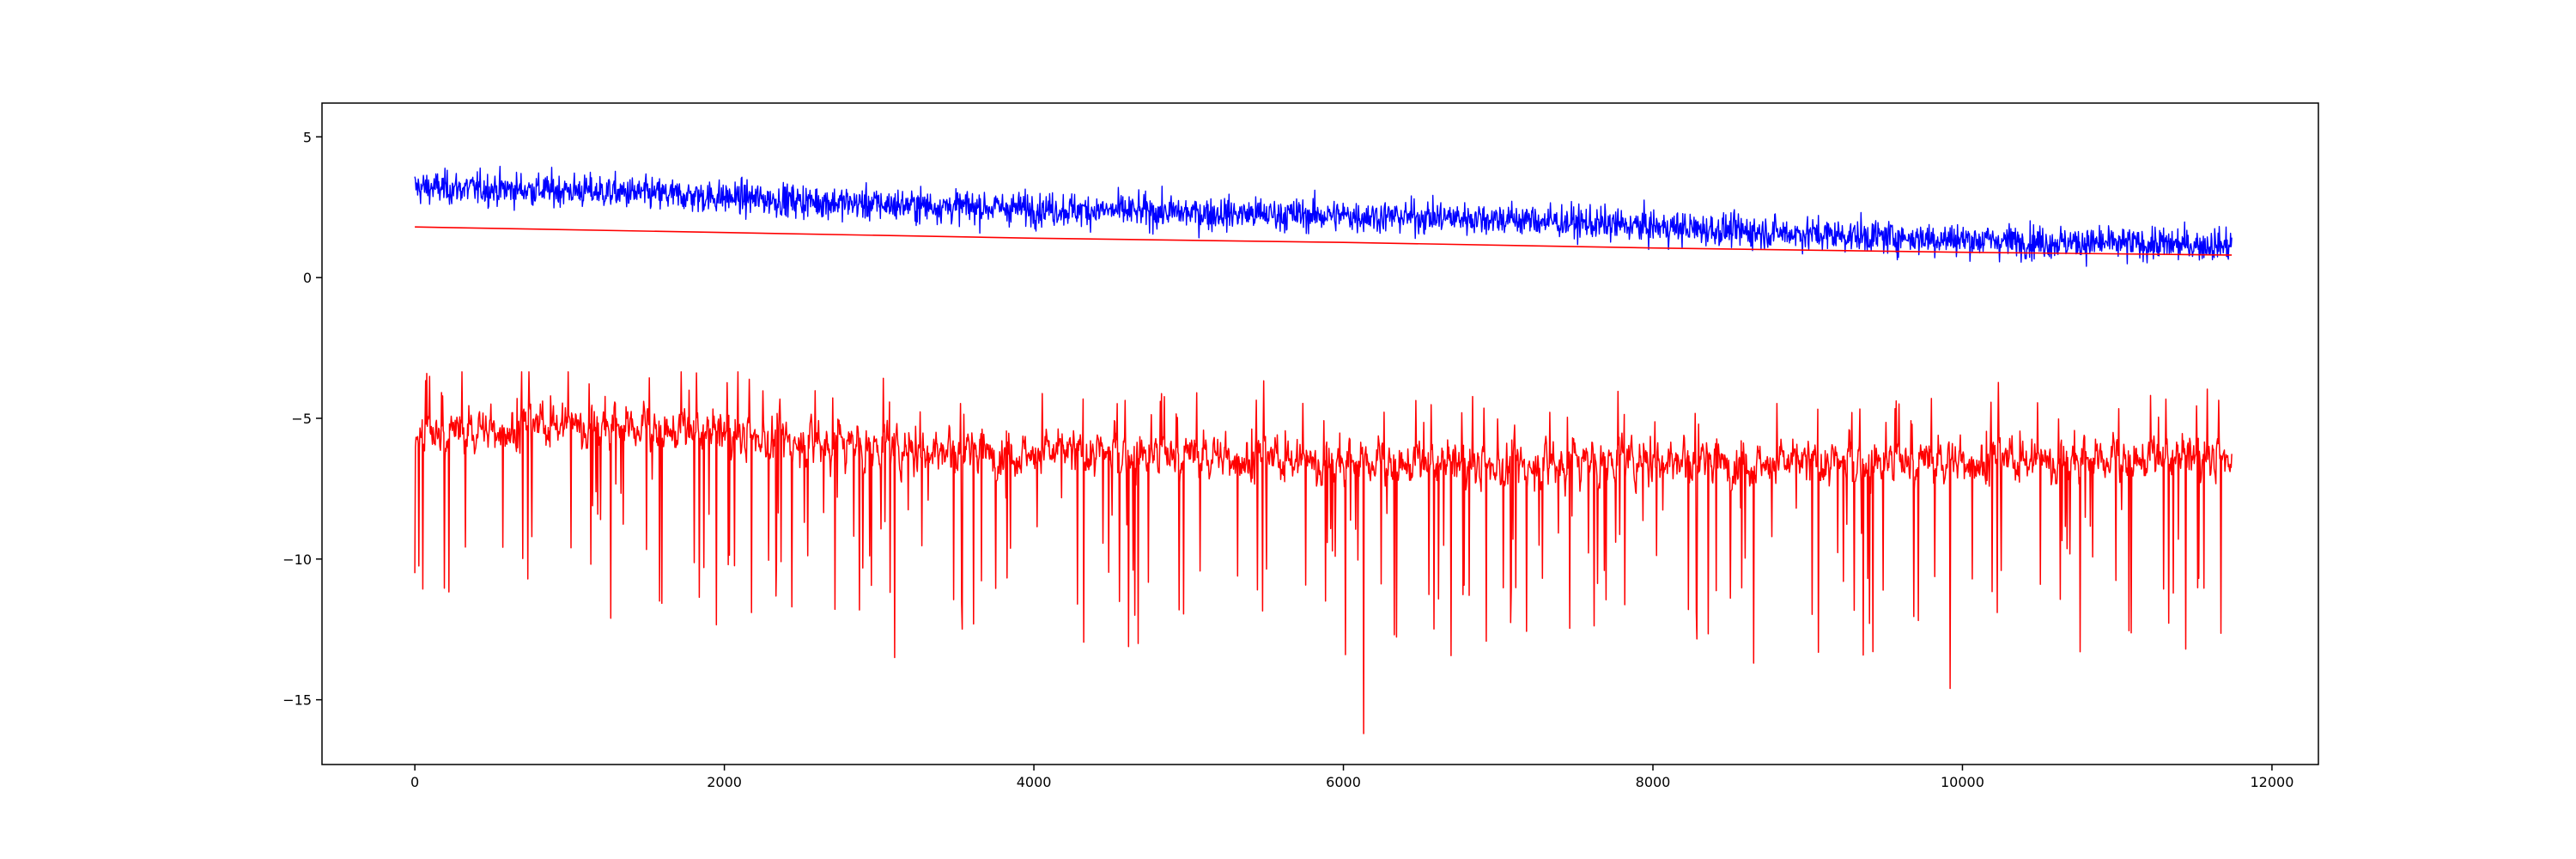 This screenshot has height=859, width=2576. What do you see at coordinates (297, 700) in the screenshot?
I see `y-tick-label: −15` at bounding box center [297, 700].